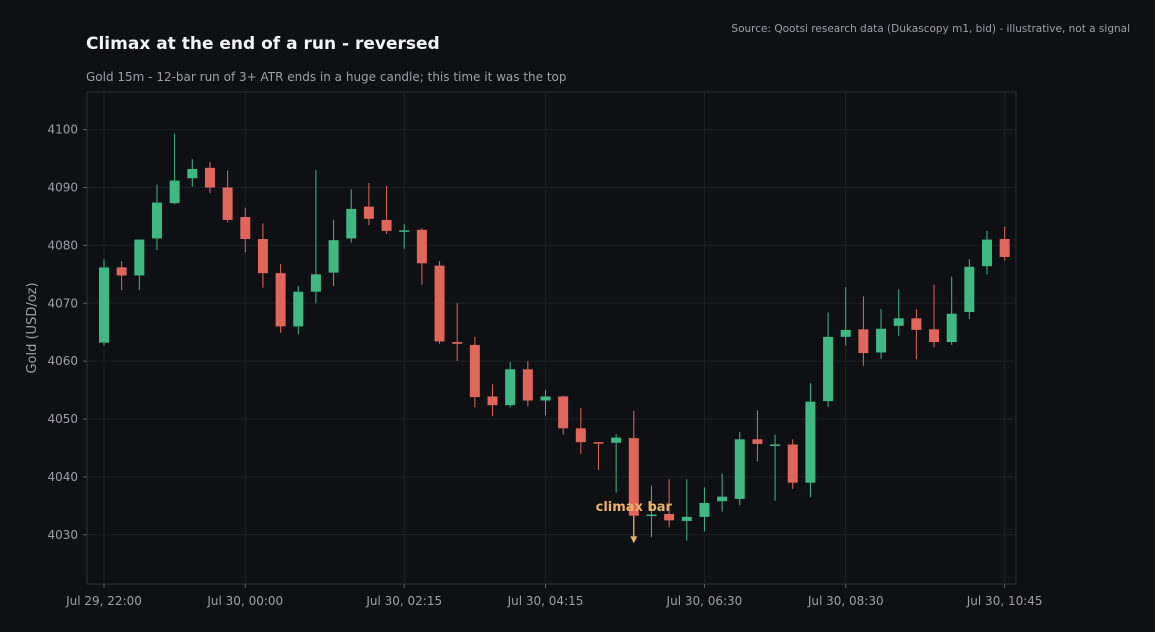 Image resolution: width=1155 pixels, height=632 pixels. Describe the element at coordinates (62, 361) in the screenshot. I see `y-tick-label: 4060` at that location.